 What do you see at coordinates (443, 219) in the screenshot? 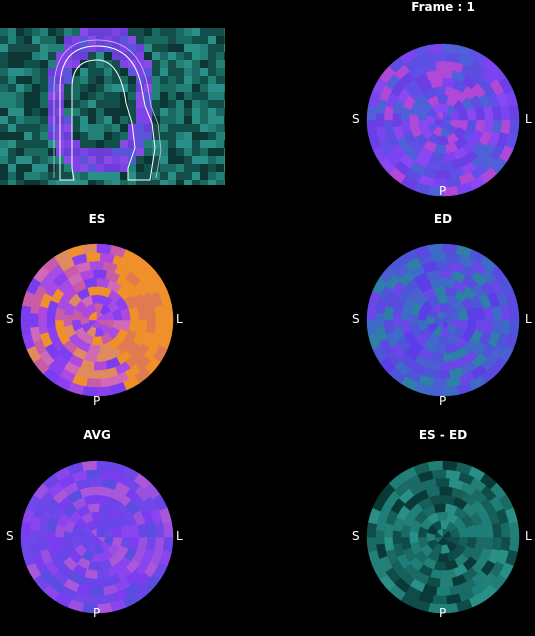
I see `ed-title: ED` at bounding box center [443, 219].